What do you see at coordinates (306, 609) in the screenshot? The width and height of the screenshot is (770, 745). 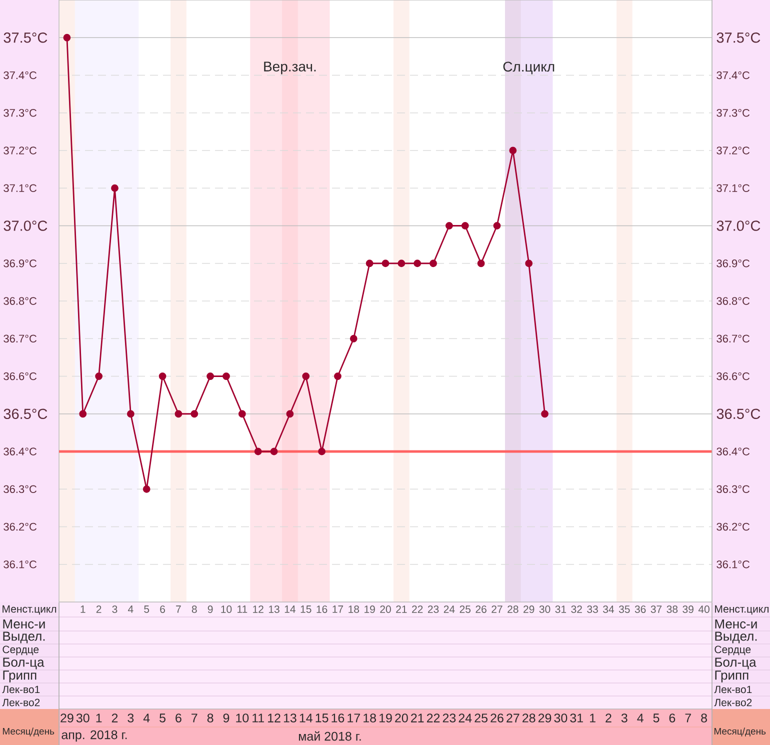 I see `x-tick-label: 15` at bounding box center [306, 609].